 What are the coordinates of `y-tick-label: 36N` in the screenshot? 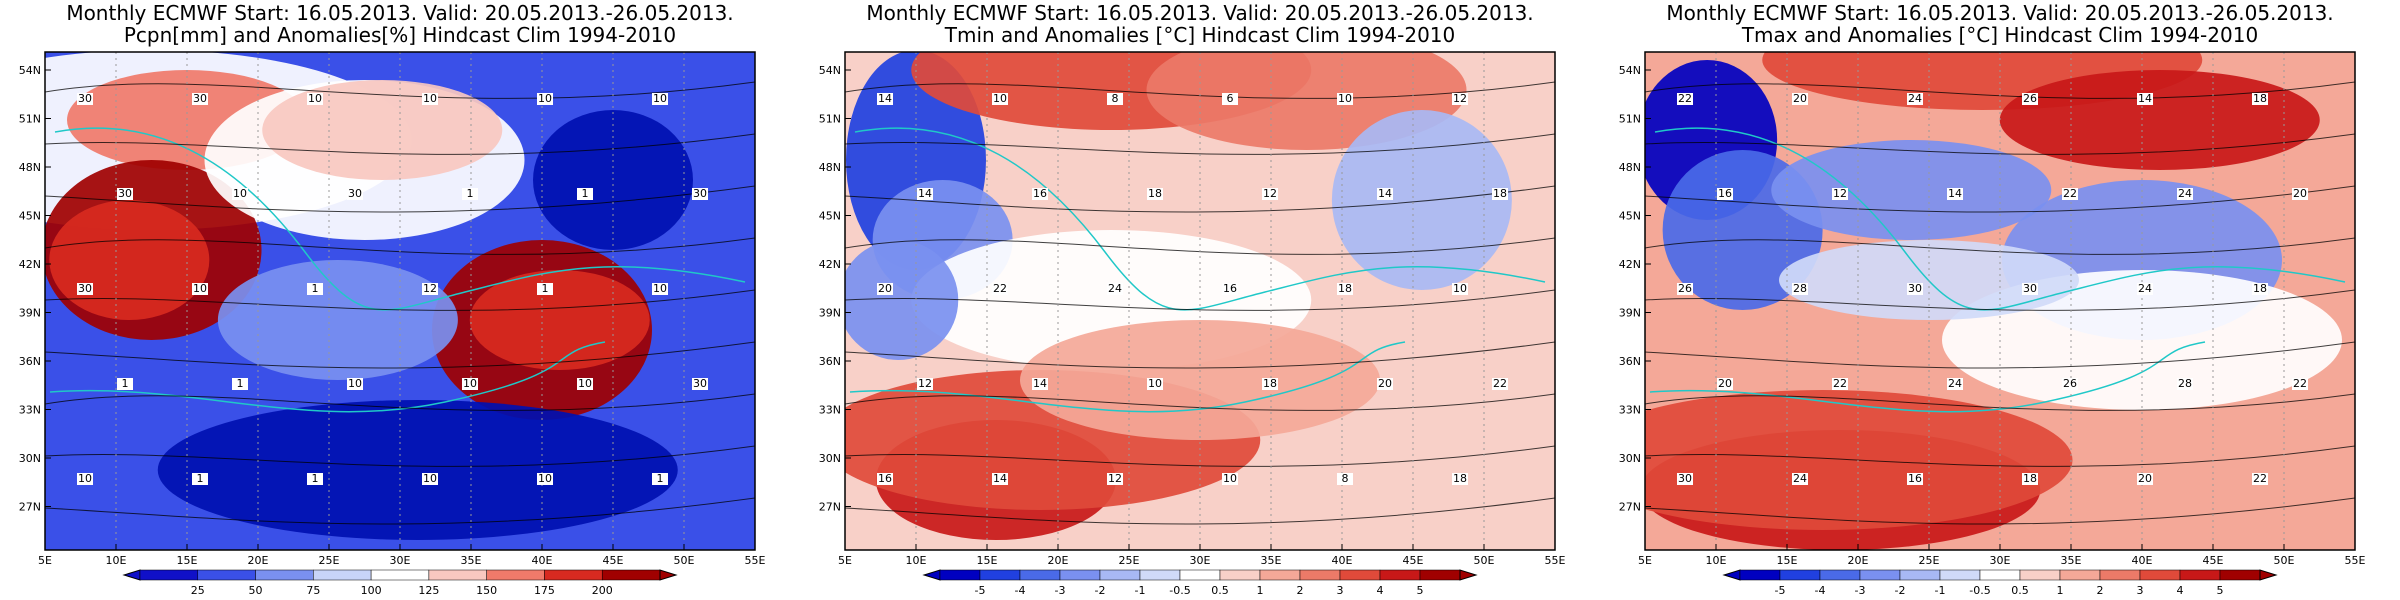 It's located at (830, 361).